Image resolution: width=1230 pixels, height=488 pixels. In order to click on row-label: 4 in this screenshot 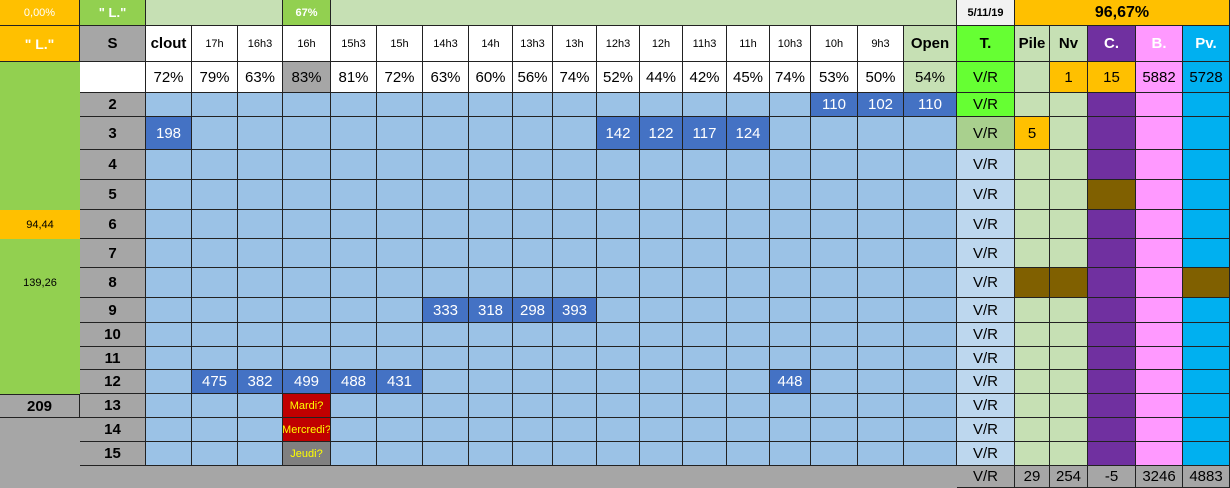, I will do `click(113, 165)`.